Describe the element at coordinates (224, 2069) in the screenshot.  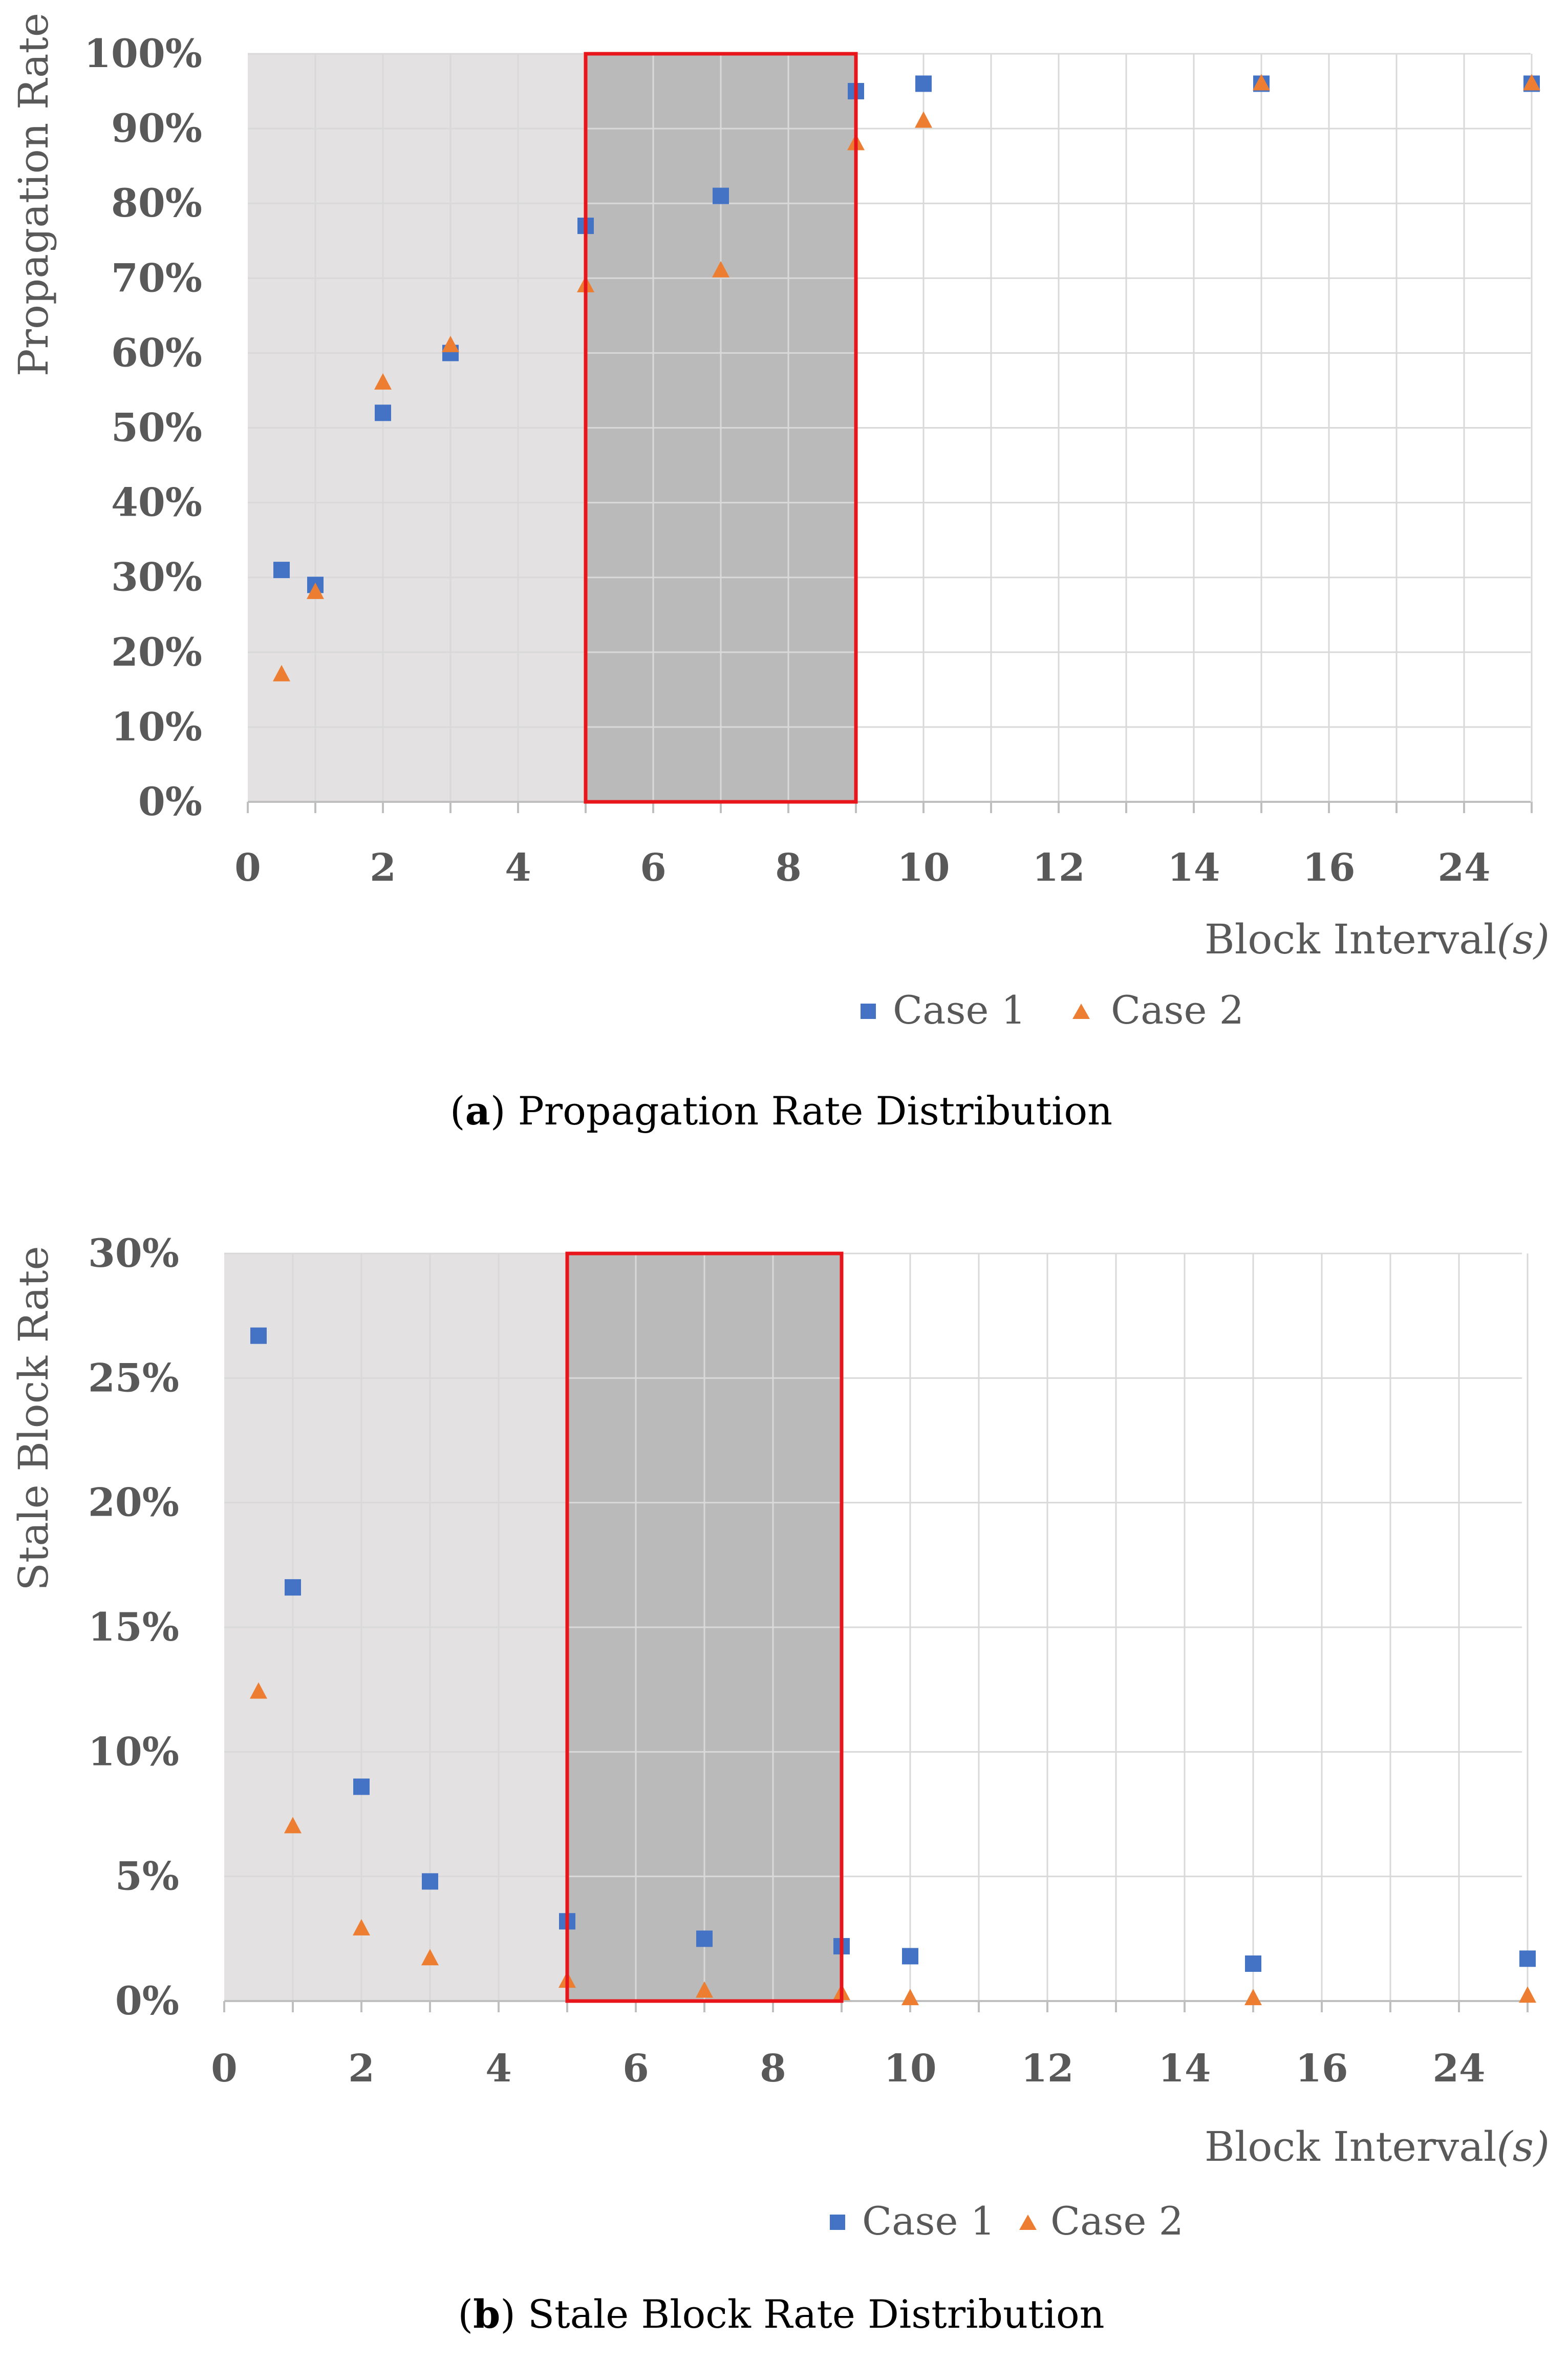
I see `b-x-tick-label: 0` at that location.